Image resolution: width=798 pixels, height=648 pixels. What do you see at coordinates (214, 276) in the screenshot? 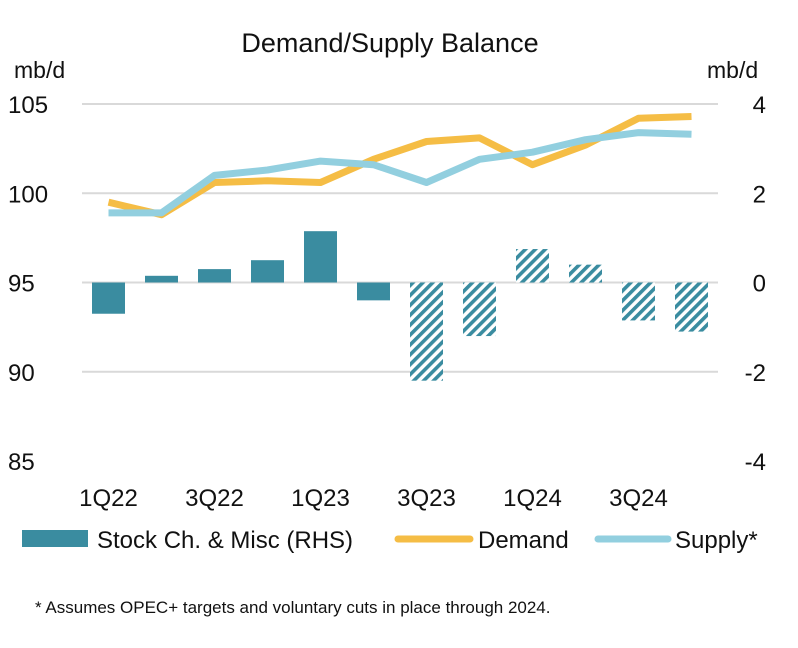
I see `bar-3q22` at bounding box center [214, 276].